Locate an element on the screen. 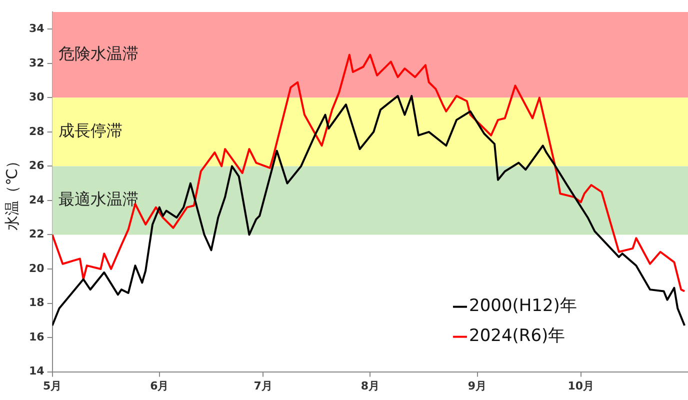 The image size is (688, 400). legend-label: 2024(R6)年 is located at coordinates (517, 336).